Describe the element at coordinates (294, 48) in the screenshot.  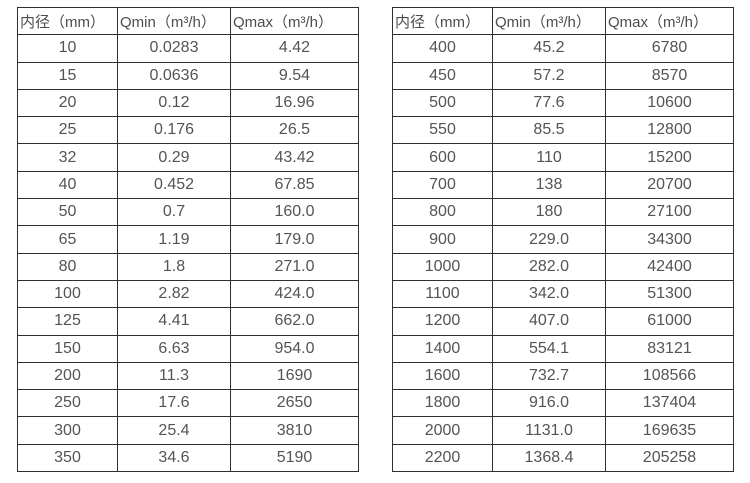
I see `table-cell: 4.42` at that location.